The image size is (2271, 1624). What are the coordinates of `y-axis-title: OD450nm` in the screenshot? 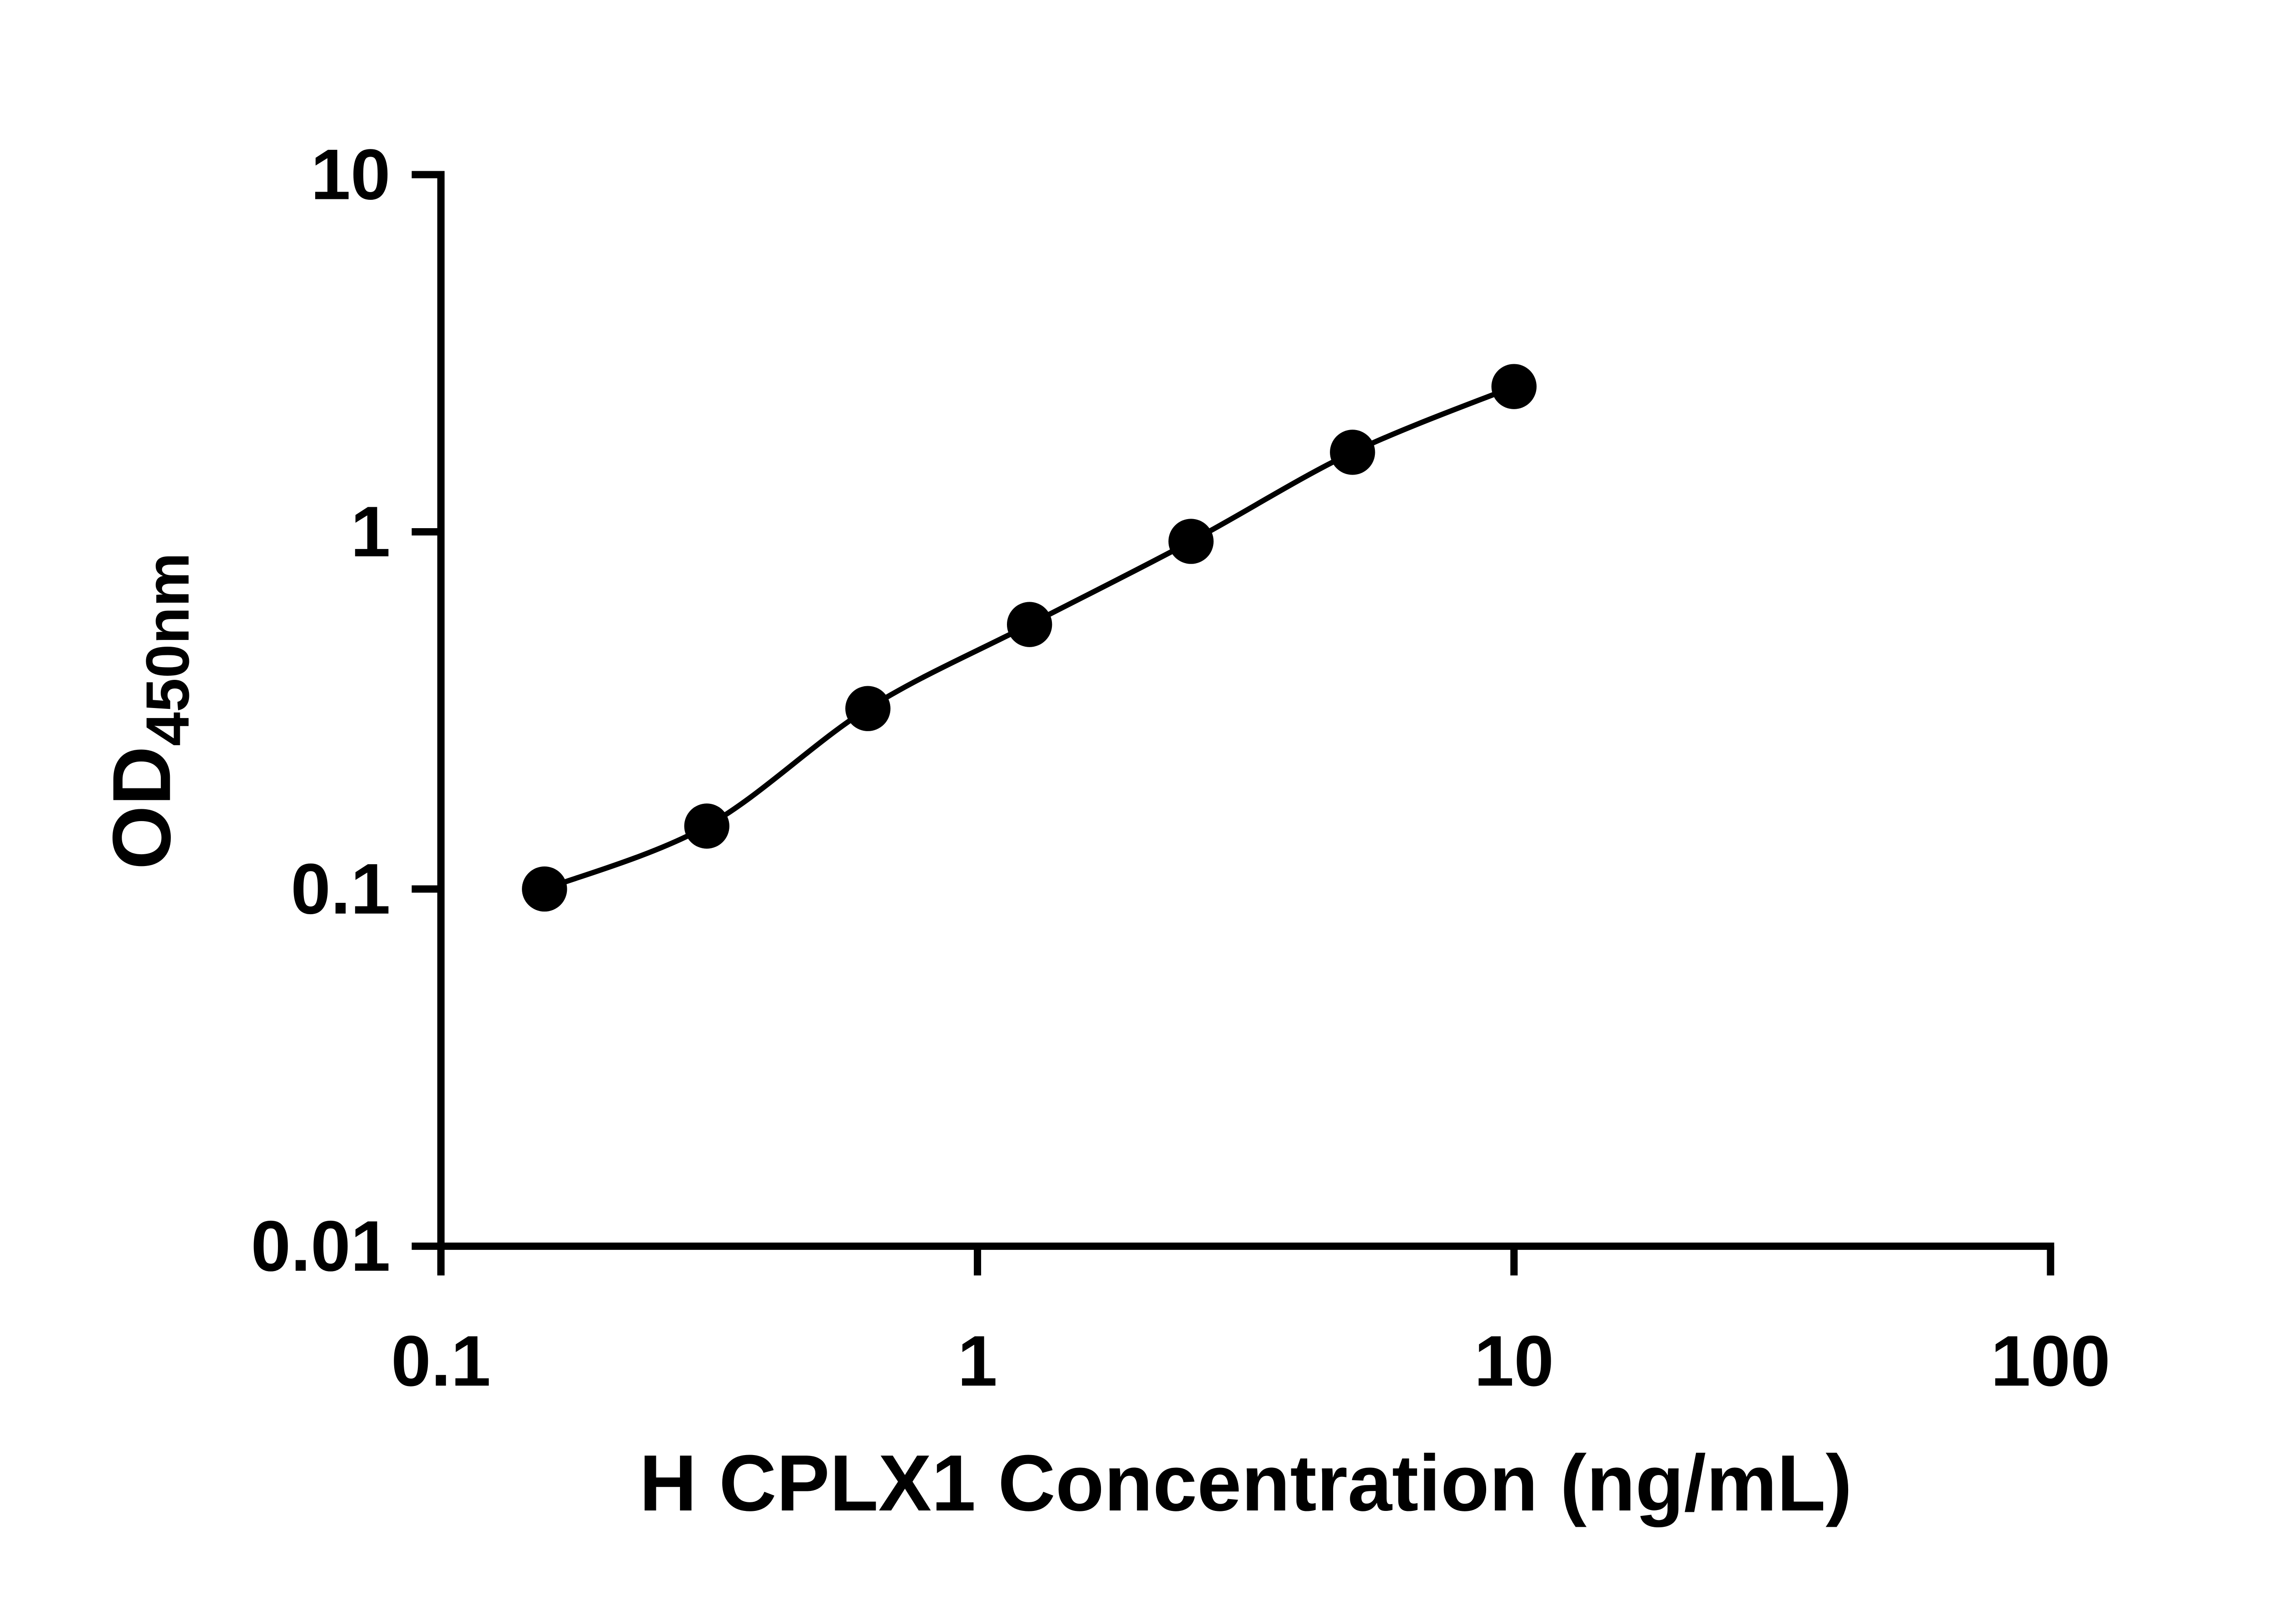 It's located at (149, 711).